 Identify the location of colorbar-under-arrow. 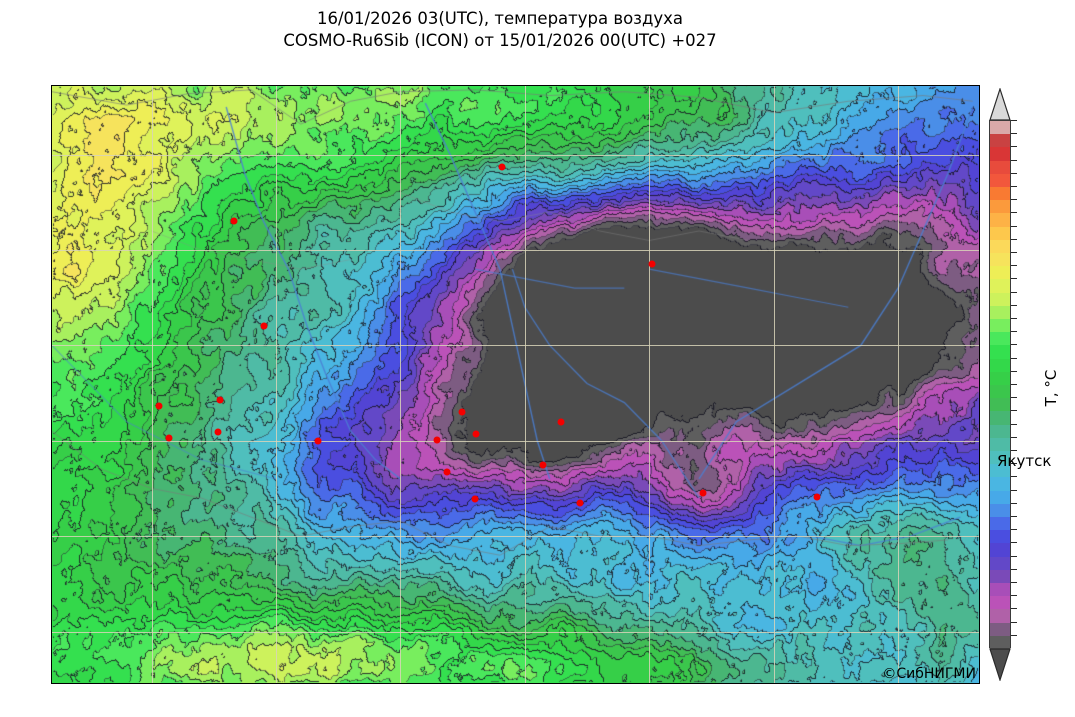
(1000, 665).